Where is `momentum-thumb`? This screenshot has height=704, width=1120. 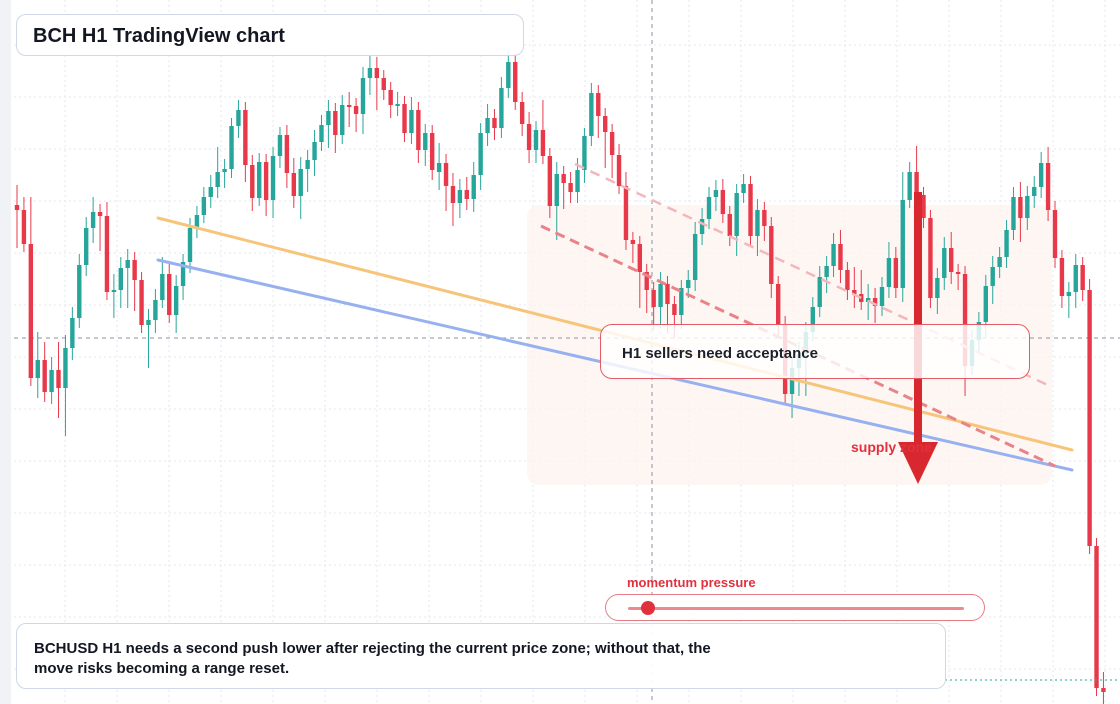
momentum-thumb is located at coordinates (648, 608).